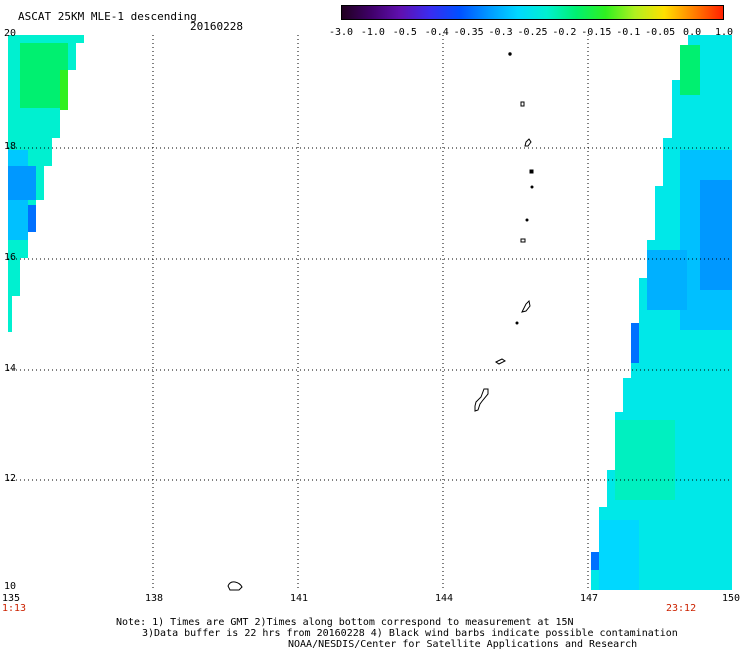  I want to click on lat-label-12: 12, so click(10, 478).